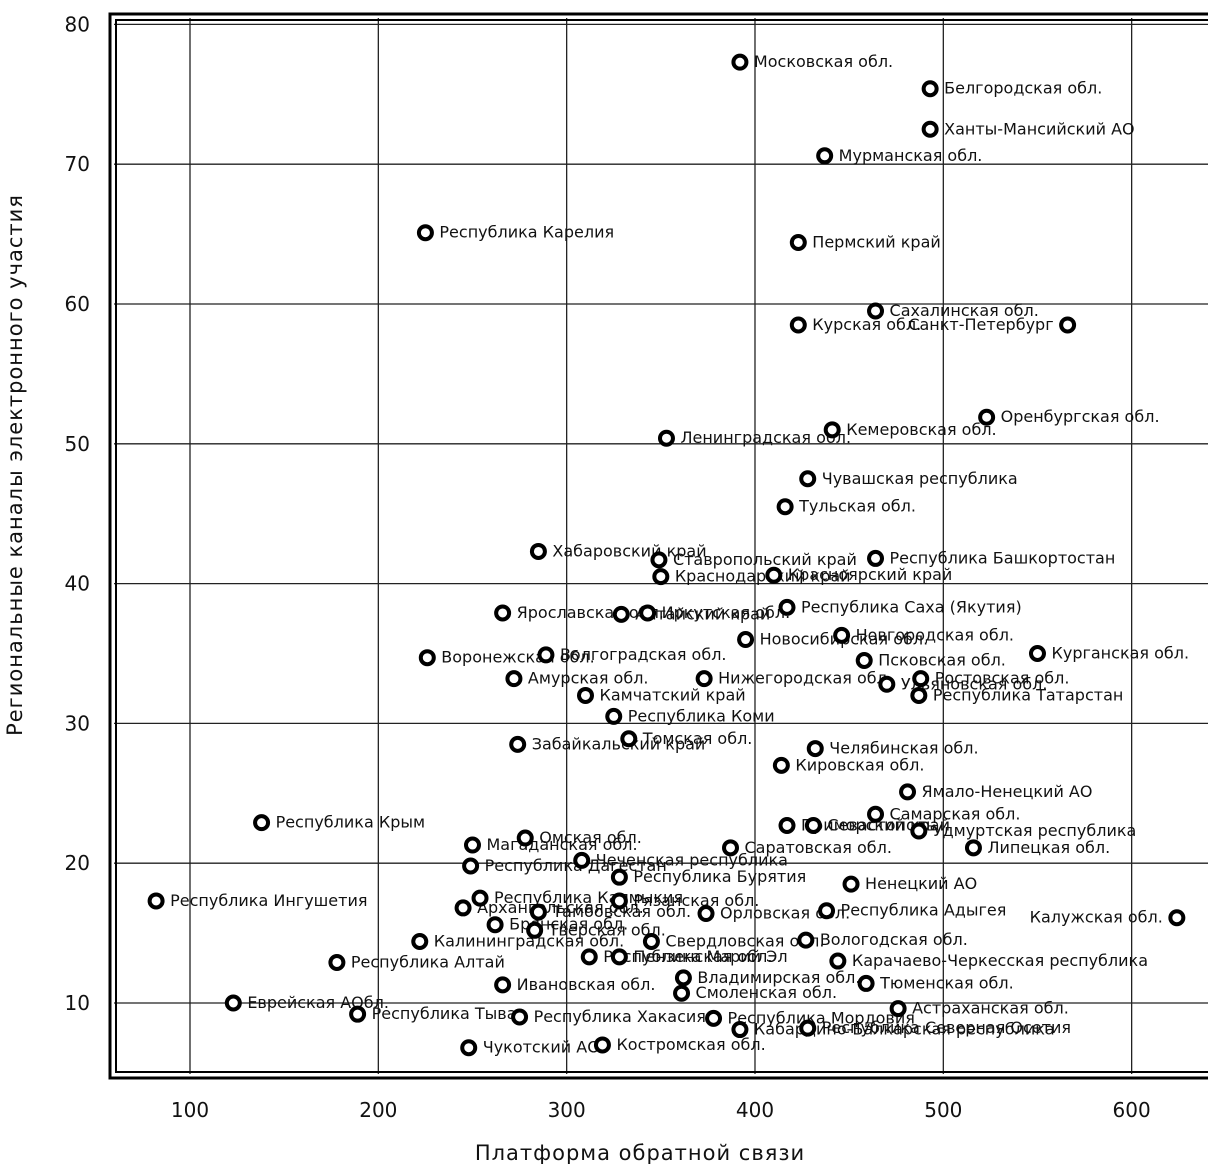 The height and width of the screenshot is (1169, 1208). What do you see at coordinates (964, 310) in the screenshot?
I see `point-label: Сахалинская обл.` at bounding box center [964, 310].